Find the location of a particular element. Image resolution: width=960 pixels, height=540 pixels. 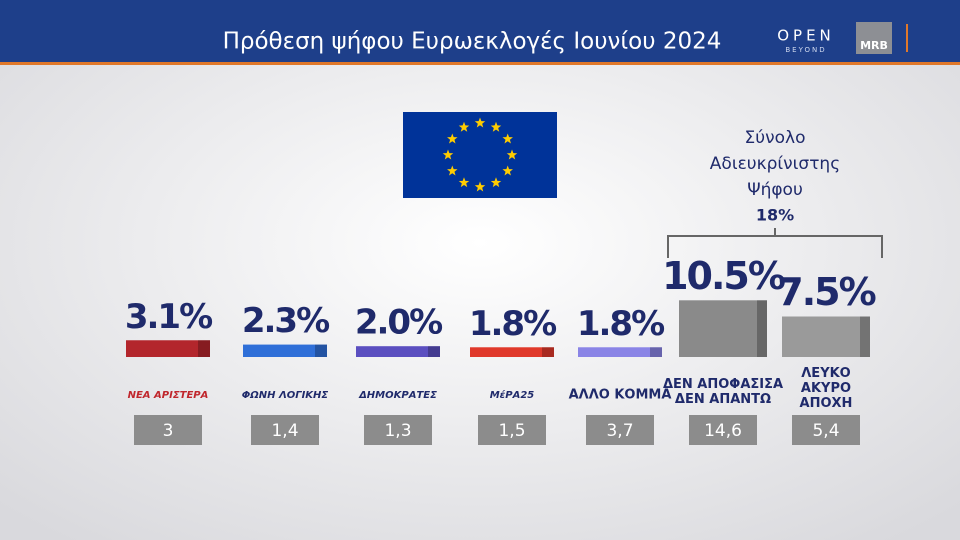

category-label: ΔΗΜΟΚΡΑΤΕΣ is located at coordinates (397, 395).